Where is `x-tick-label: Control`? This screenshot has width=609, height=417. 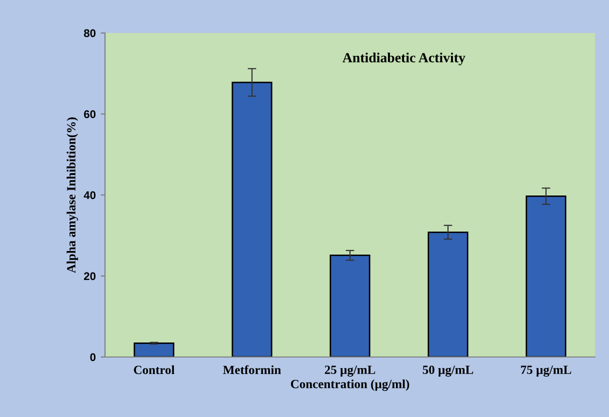 x-tick-label: Control is located at coordinates (154, 369).